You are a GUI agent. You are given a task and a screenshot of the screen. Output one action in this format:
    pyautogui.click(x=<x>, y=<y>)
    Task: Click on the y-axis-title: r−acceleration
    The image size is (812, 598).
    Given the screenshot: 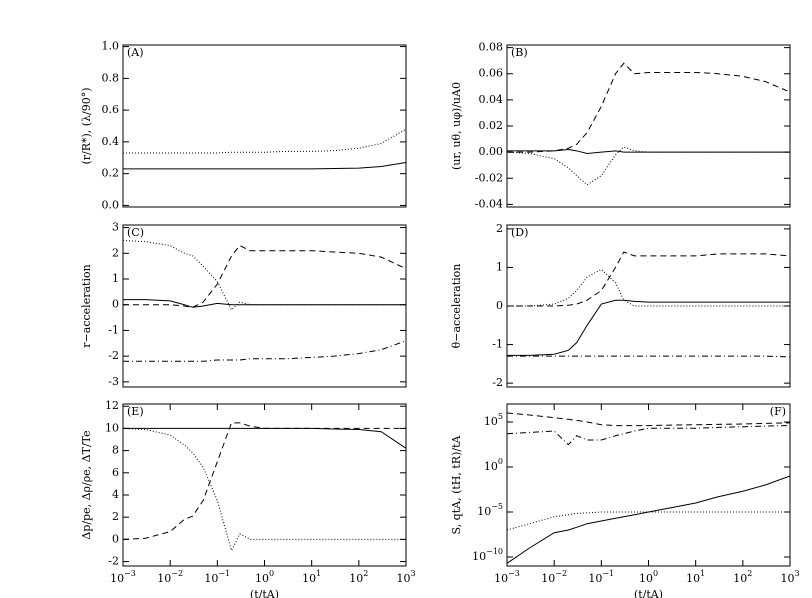 What is the action you would take?
    pyautogui.click(x=86, y=305)
    